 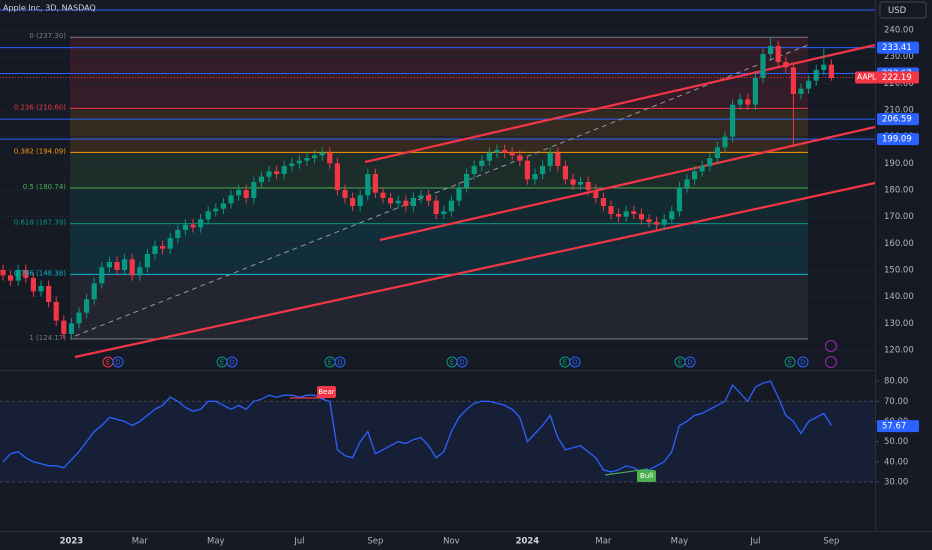 I want to click on add-icon, so click(x=831, y=362).